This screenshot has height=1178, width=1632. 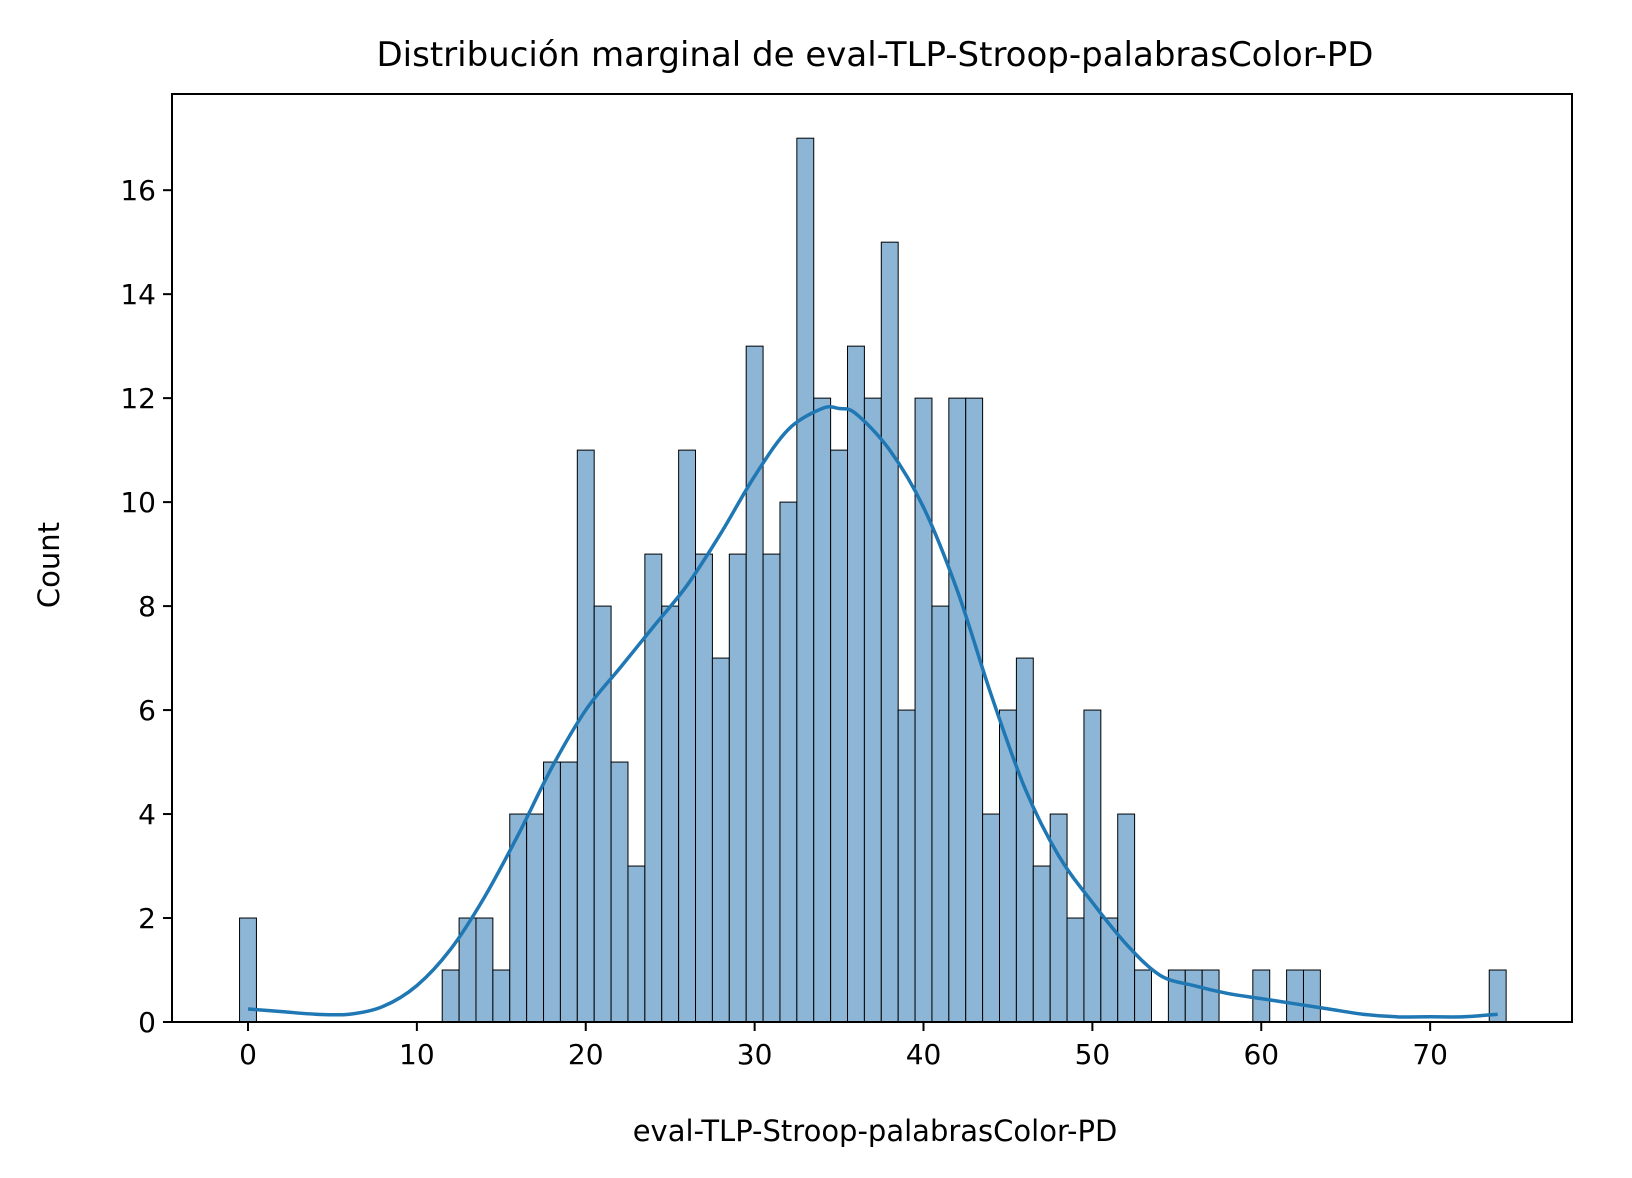 What do you see at coordinates (843, 1046) in the screenshot?
I see `x-axis-ticks: 0 10 20 30 40 50 60 70` at bounding box center [843, 1046].